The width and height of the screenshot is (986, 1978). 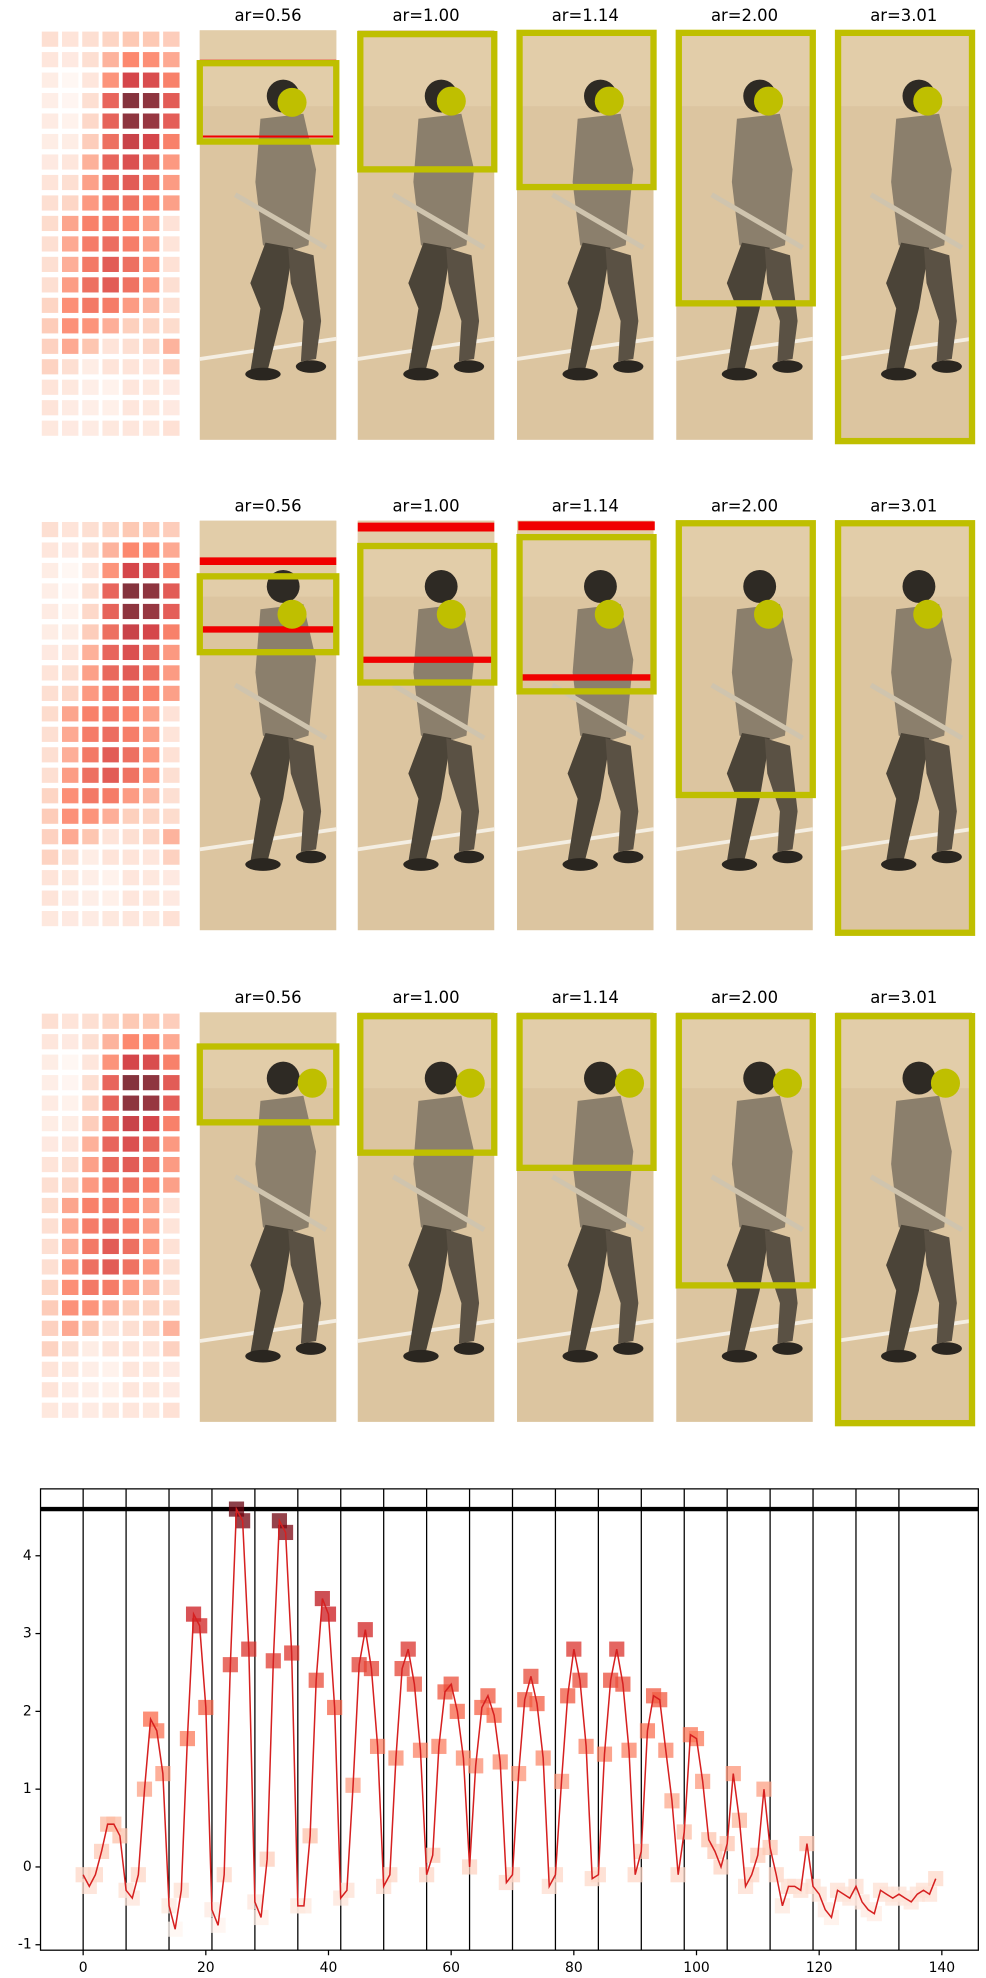 I want to click on y-tick-label: 1, so click(x=27, y=1789).